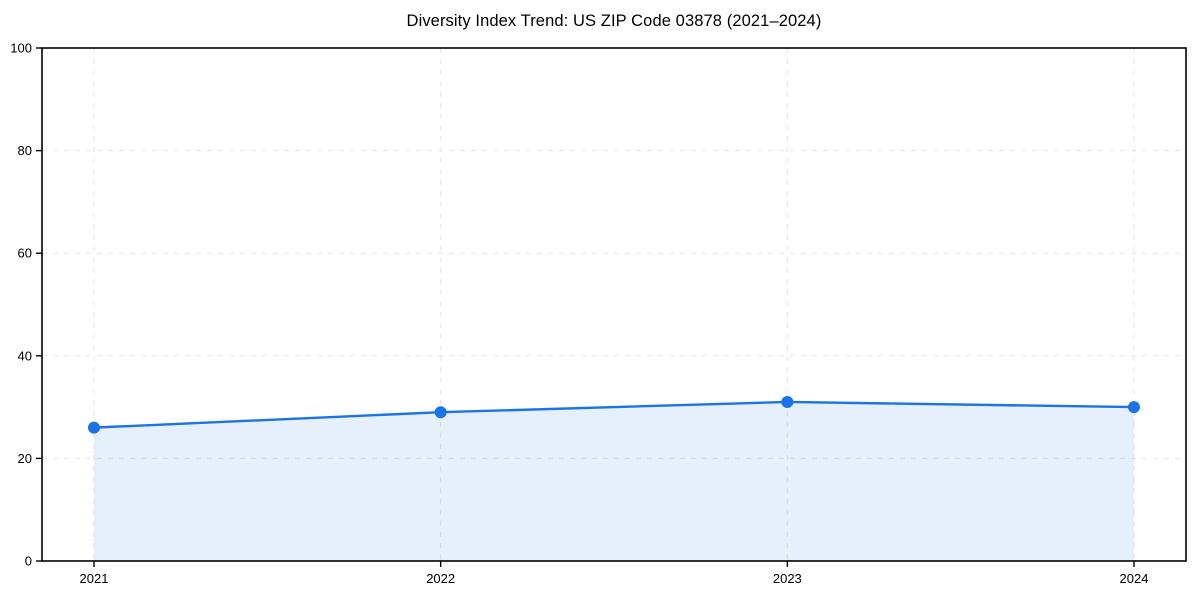 The image size is (1200, 600). What do you see at coordinates (21, 48) in the screenshot?
I see `y-tick-label: 100` at bounding box center [21, 48].